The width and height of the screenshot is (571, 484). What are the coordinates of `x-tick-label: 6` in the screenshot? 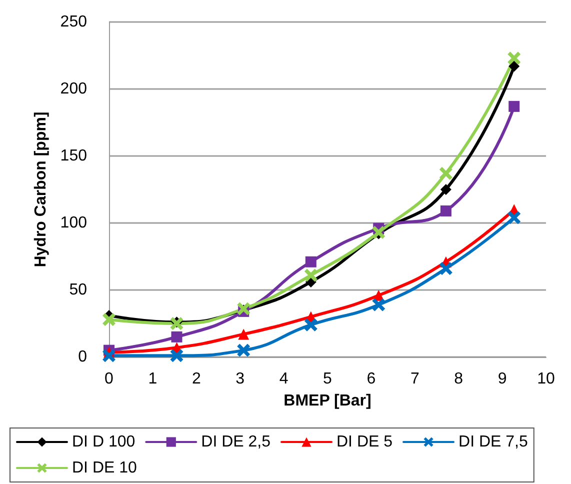 It's located at (371, 379).